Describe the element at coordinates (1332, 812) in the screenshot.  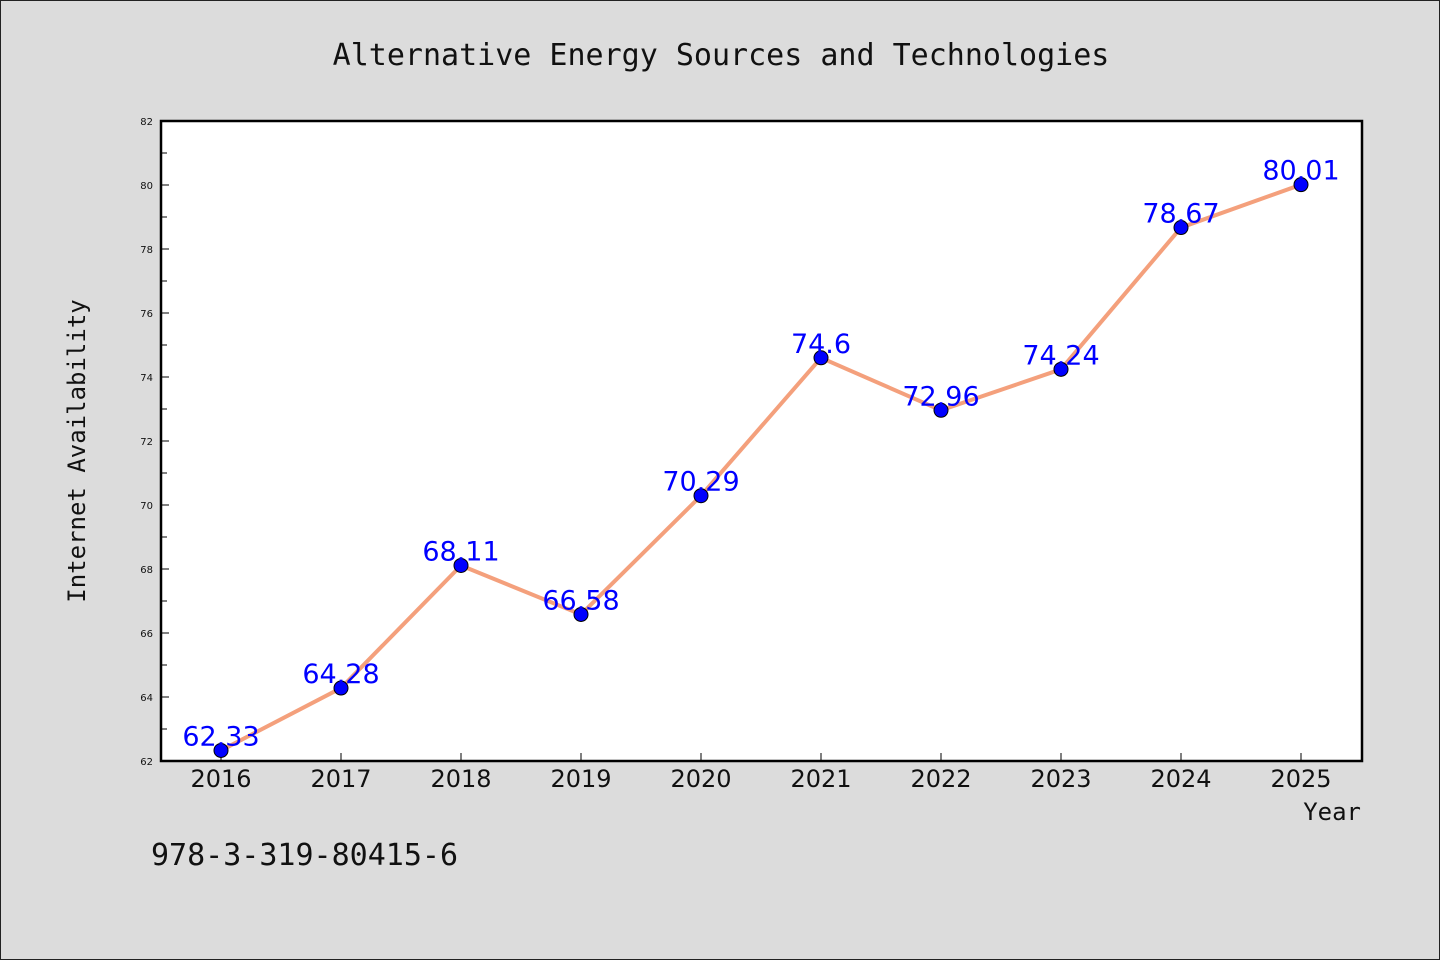
I see `x-axis-label: Year` at that location.